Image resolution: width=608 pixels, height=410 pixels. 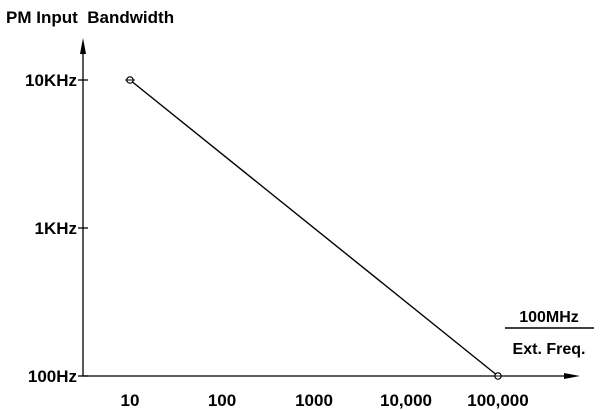 I want to click on chart-title: PM Input Bandwidth, so click(x=90, y=17).